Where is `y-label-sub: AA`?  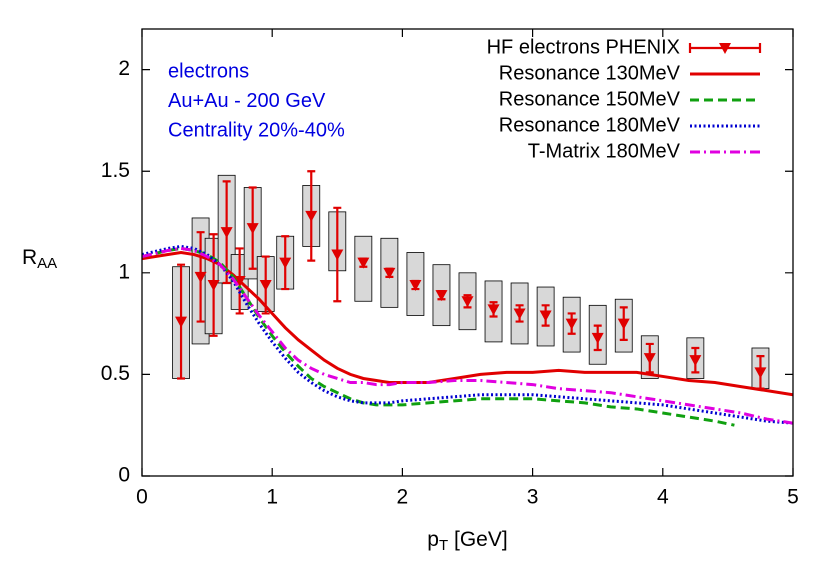 y-label-sub: AA is located at coordinates (47, 263).